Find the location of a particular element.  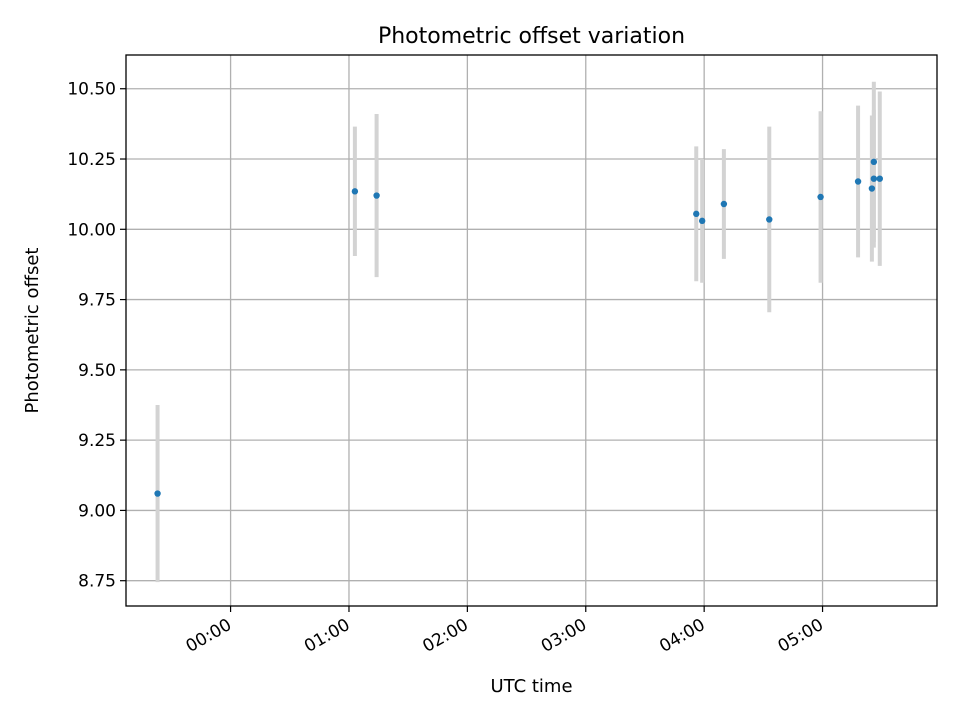

y-tick-label: 10.50 is located at coordinates (91, 90).